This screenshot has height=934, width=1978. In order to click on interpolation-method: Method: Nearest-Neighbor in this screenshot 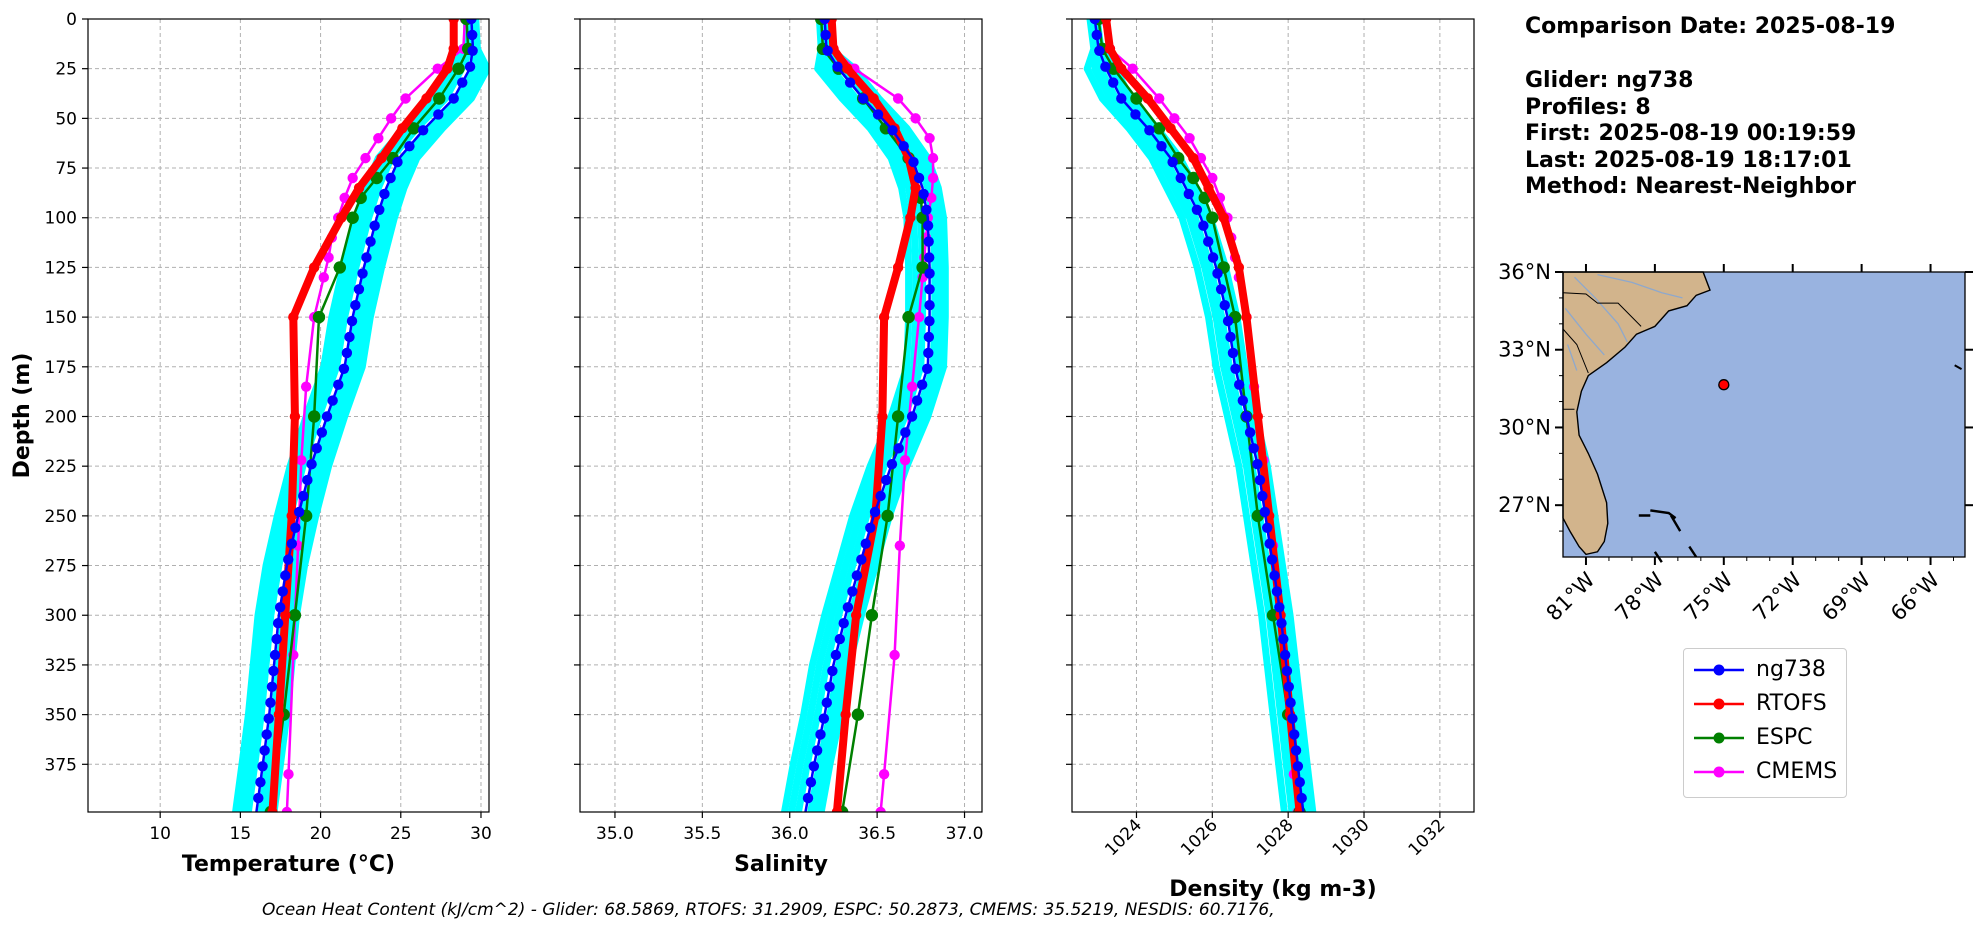, I will do `click(1690, 186)`.